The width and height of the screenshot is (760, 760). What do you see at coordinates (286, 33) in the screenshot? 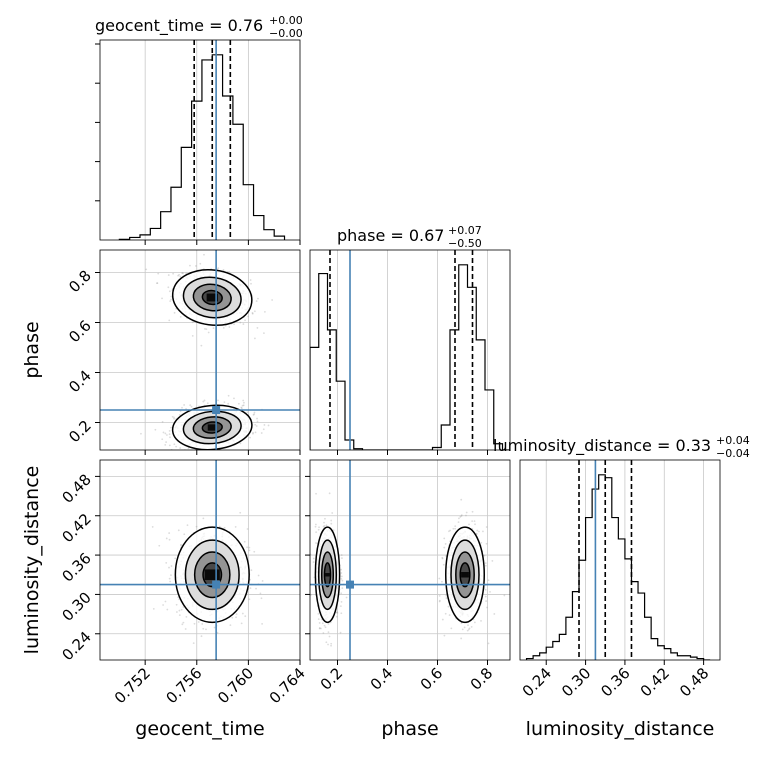
I see `title-geocent-time-minus: −0.00` at bounding box center [286, 33].